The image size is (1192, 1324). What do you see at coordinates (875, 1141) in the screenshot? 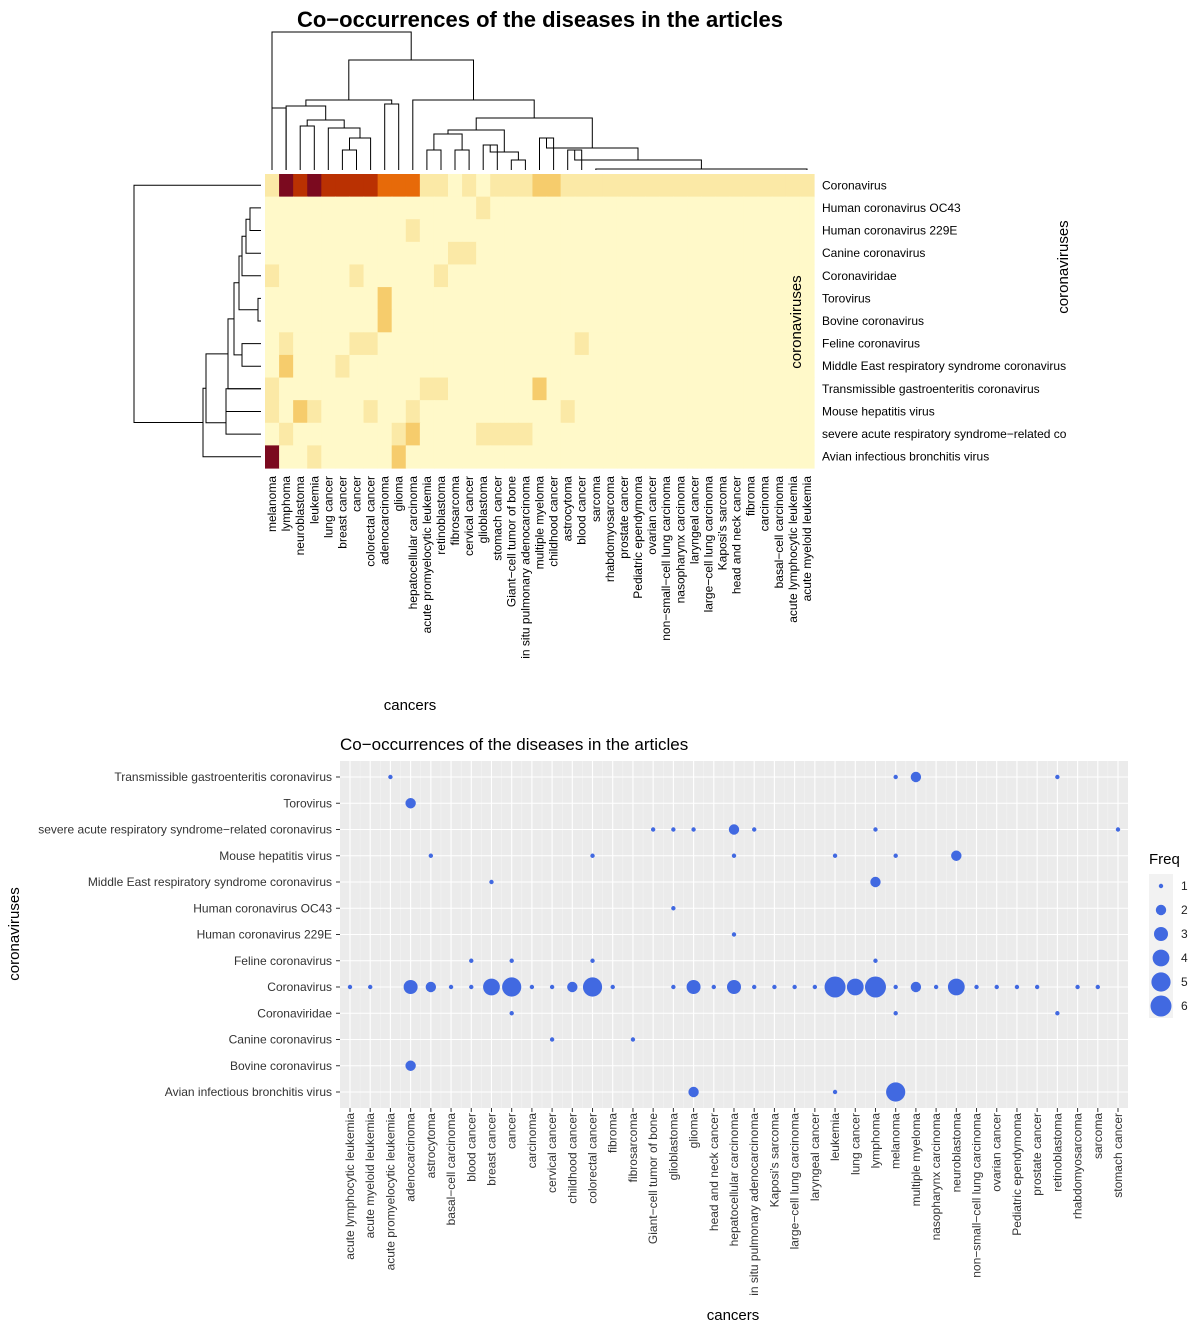
I see `bubble-x-label: lymphoma` at bounding box center [875, 1141].